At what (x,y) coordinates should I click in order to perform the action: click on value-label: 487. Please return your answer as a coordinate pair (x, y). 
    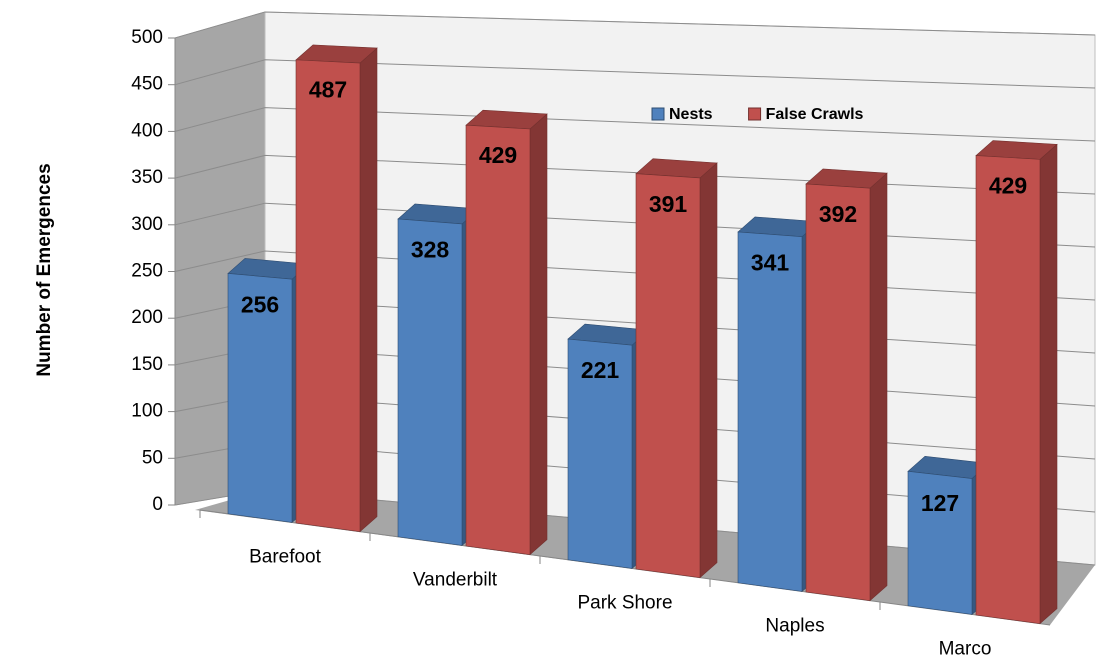
    Looking at the image, I should click on (328, 90).